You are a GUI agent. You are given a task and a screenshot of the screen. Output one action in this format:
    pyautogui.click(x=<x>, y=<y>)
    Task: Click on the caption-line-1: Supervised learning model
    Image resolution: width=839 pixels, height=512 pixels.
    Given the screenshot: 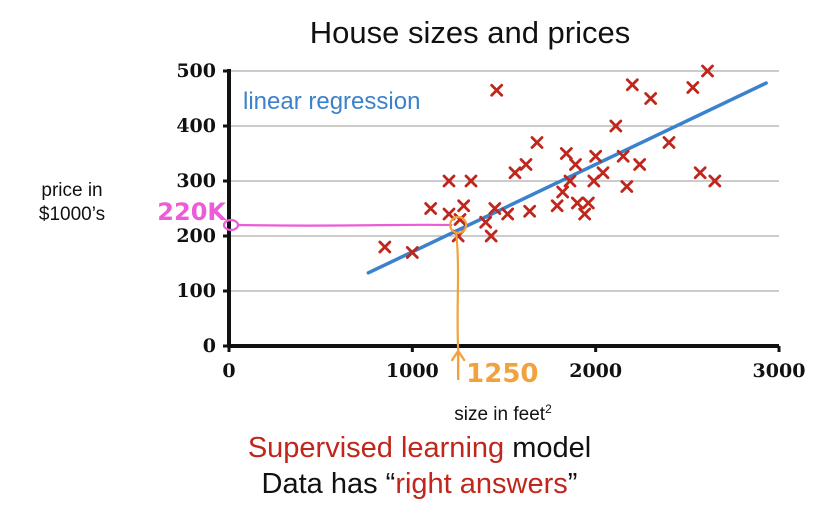 What is the action you would take?
    pyautogui.click(x=419, y=448)
    